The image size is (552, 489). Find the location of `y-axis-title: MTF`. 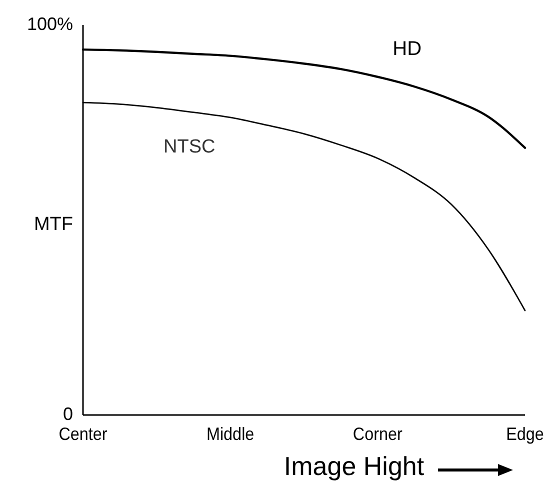

y-axis-title: MTF is located at coordinates (53, 225).